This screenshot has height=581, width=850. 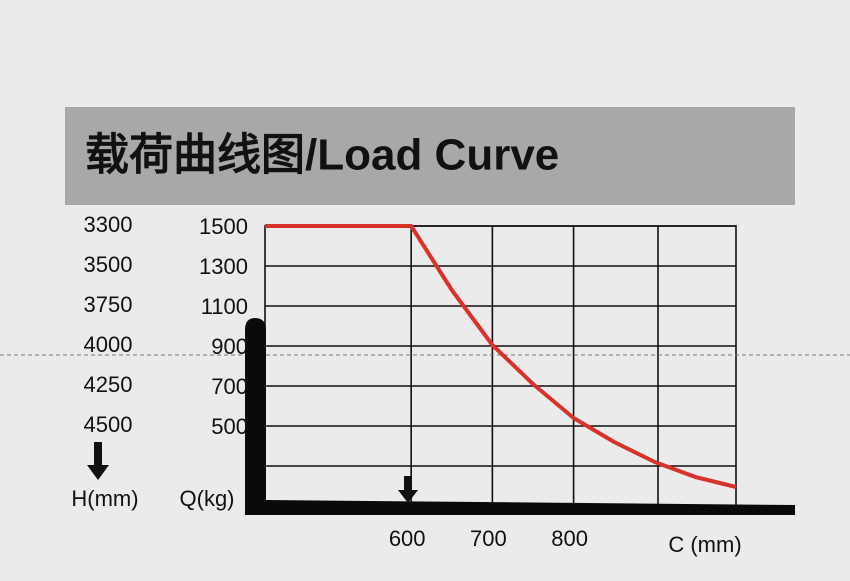 What do you see at coordinates (322, 155) in the screenshot?
I see `chart-title: 载荷曲线图/Load Curve` at bounding box center [322, 155].